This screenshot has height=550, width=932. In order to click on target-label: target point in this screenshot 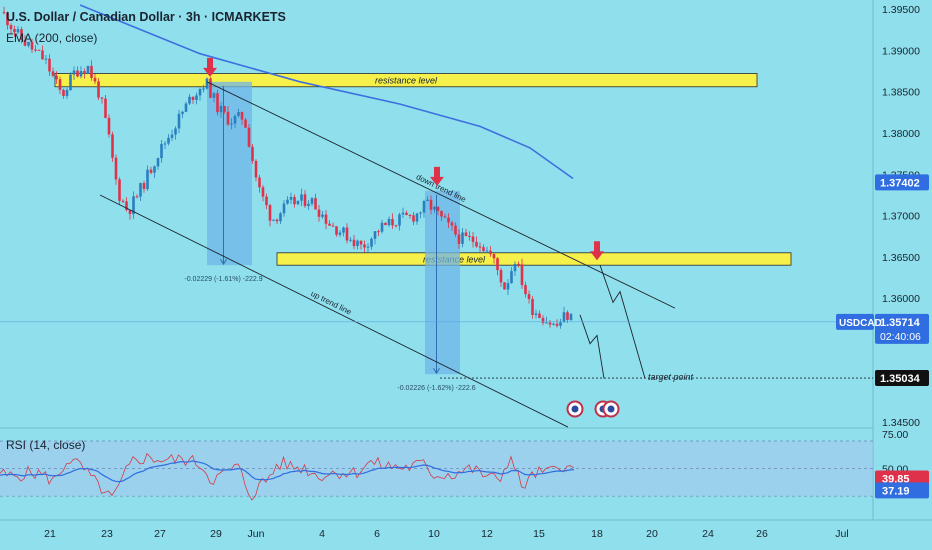, I will do `click(671, 377)`.